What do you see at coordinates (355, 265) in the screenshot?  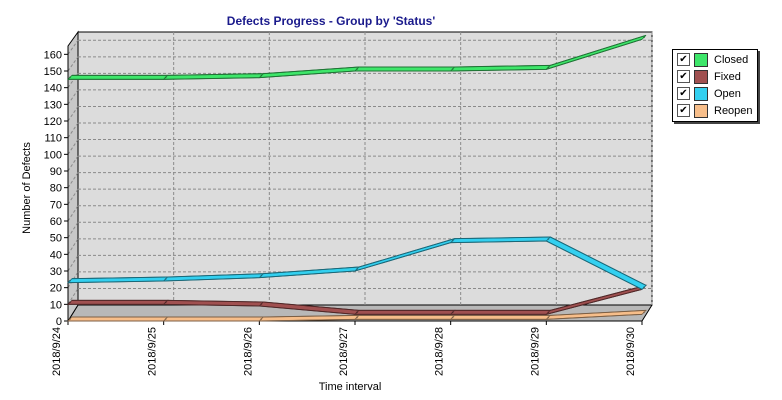 I see `series-edge-open` at bounding box center [355, 265].